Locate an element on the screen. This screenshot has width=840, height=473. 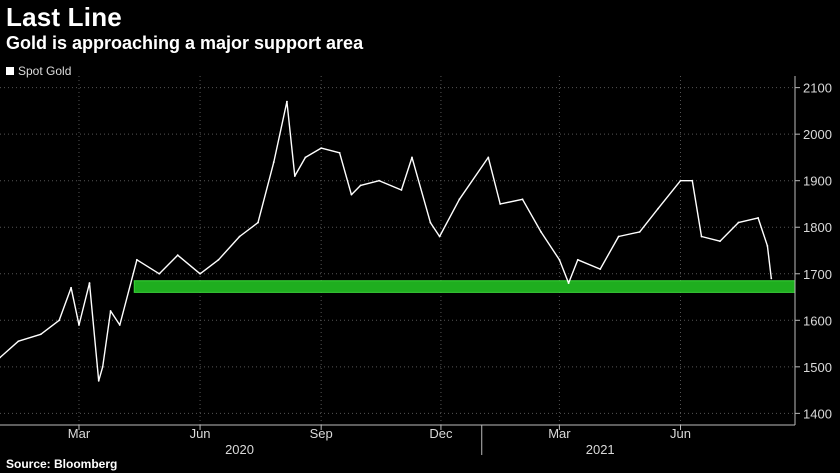
chart-title: Last Line is located at coordinates (64, 17).